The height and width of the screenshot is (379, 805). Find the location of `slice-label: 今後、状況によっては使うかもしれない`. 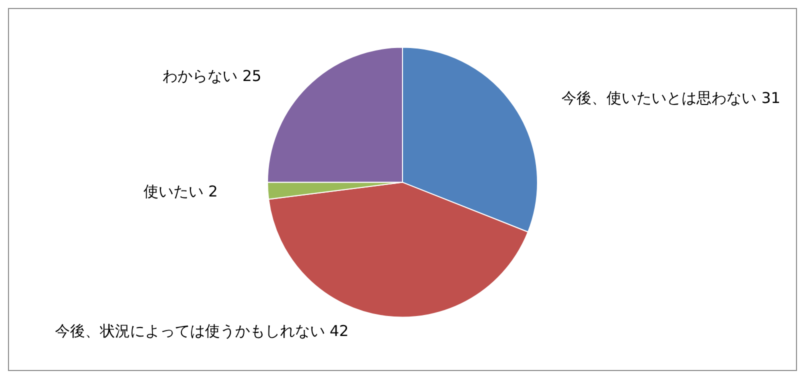

slice-label: 今後、状況によっては使うかもしれない is located at coordinates (189, 331).